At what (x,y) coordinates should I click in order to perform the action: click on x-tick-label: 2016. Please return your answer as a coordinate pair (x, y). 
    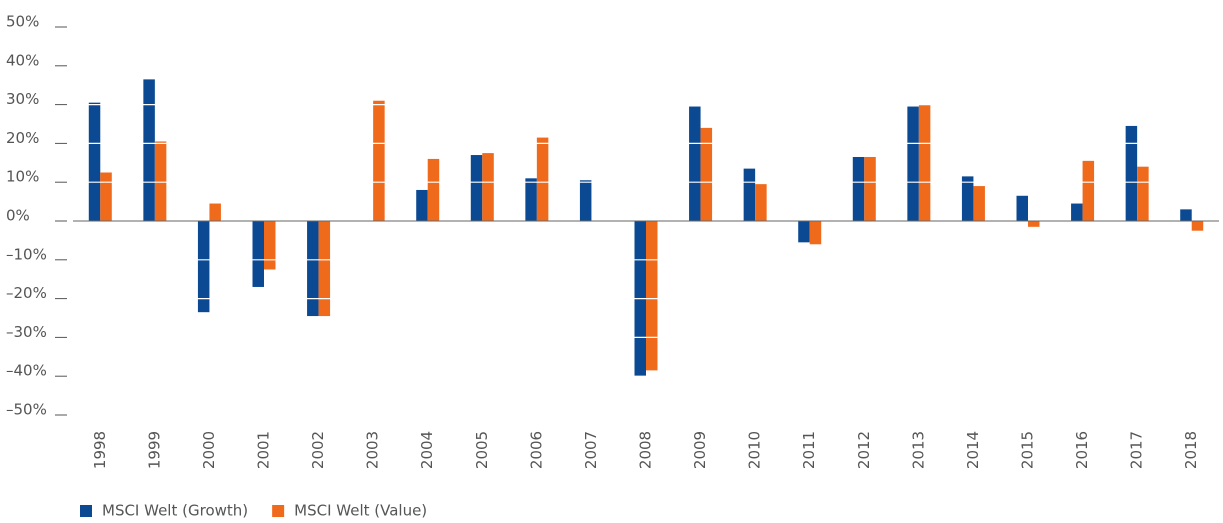
    Looking at the image, I should click on (1082, 450).